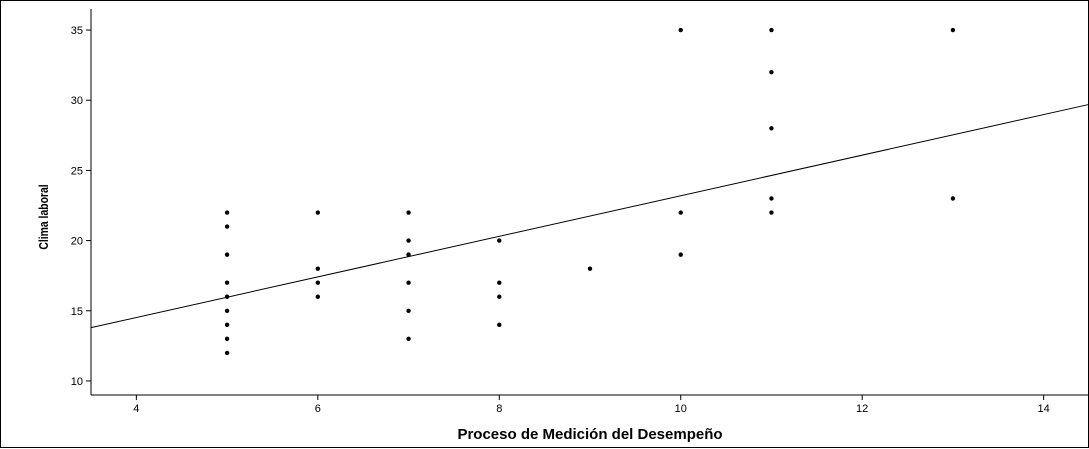  I want to click on x-tick-label: 4, so click(136, 409).